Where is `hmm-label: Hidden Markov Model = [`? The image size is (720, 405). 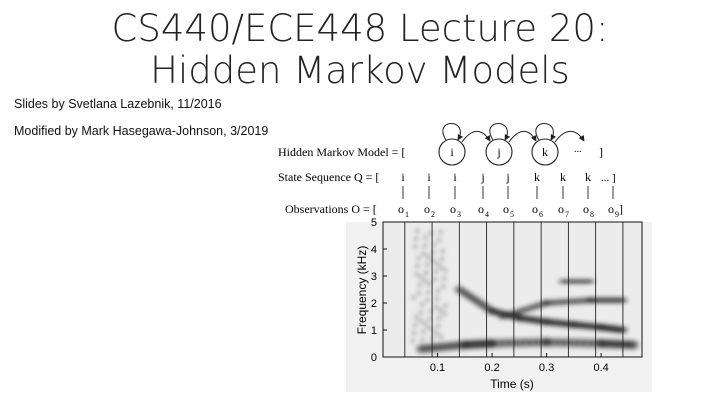 hmm-label: Hidden Markov Model = [ is located at coordinates (341, 152).